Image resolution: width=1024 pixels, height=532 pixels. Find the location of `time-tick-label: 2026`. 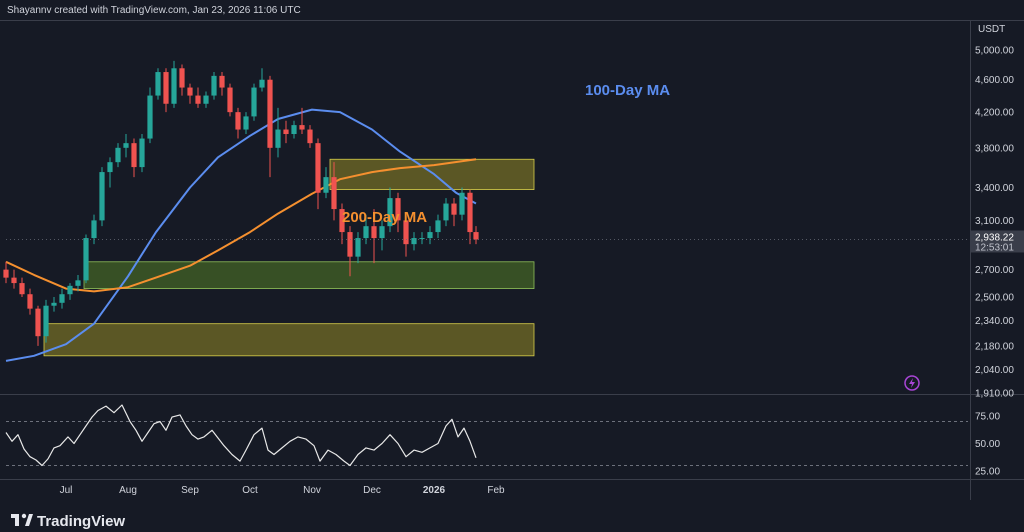

time-tick-label: 2026 is located at coordinates (434, 490).